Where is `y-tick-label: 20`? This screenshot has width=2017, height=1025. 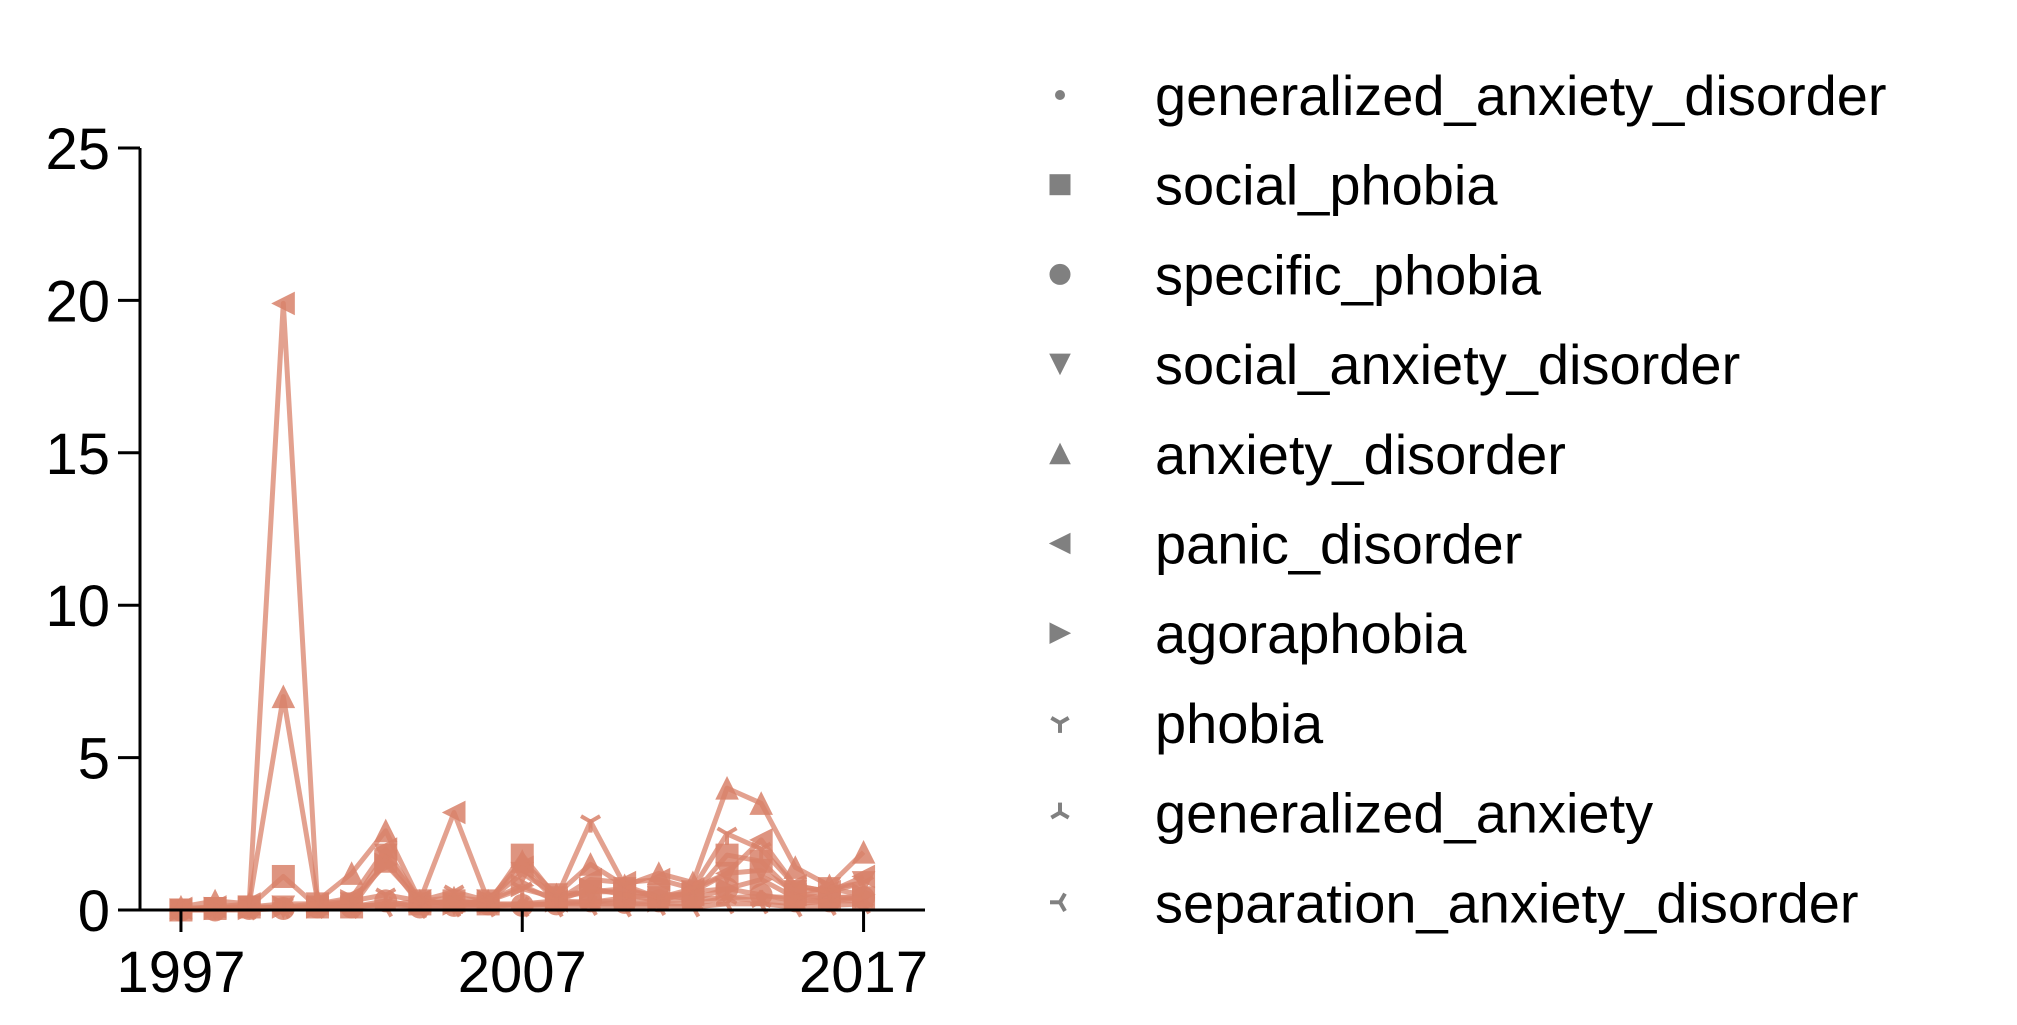 y-tick-label: 20 is located at coordinates (77, 301).